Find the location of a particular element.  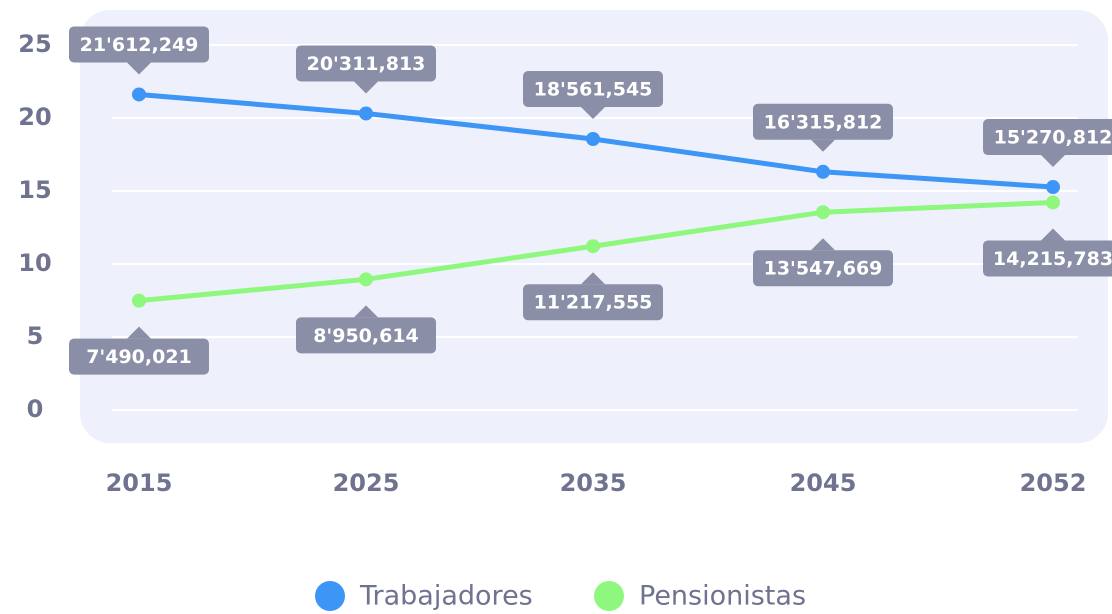

y-tick-label: 15 is located at coordinates (34, 190).